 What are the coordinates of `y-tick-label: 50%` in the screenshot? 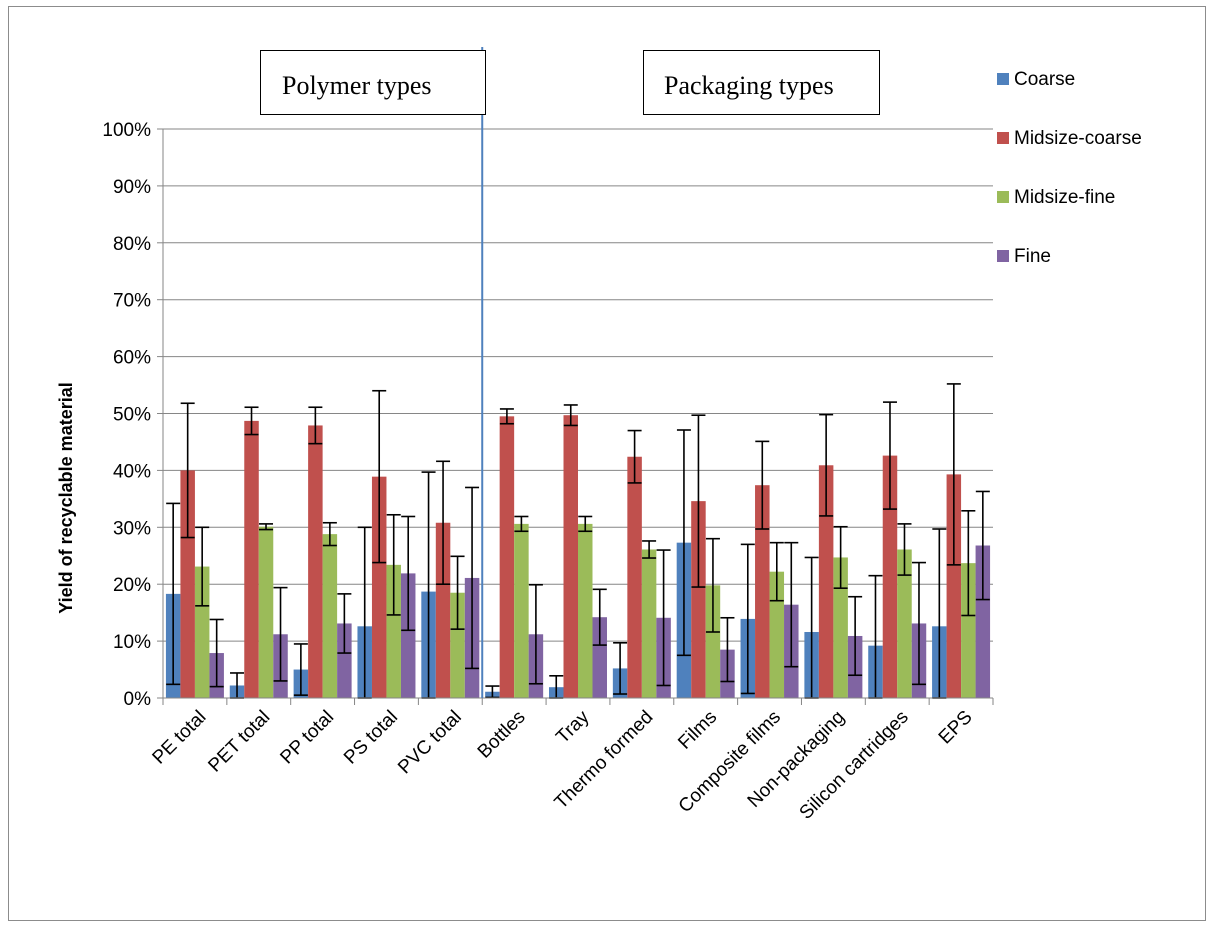 It's located at (132, 415).